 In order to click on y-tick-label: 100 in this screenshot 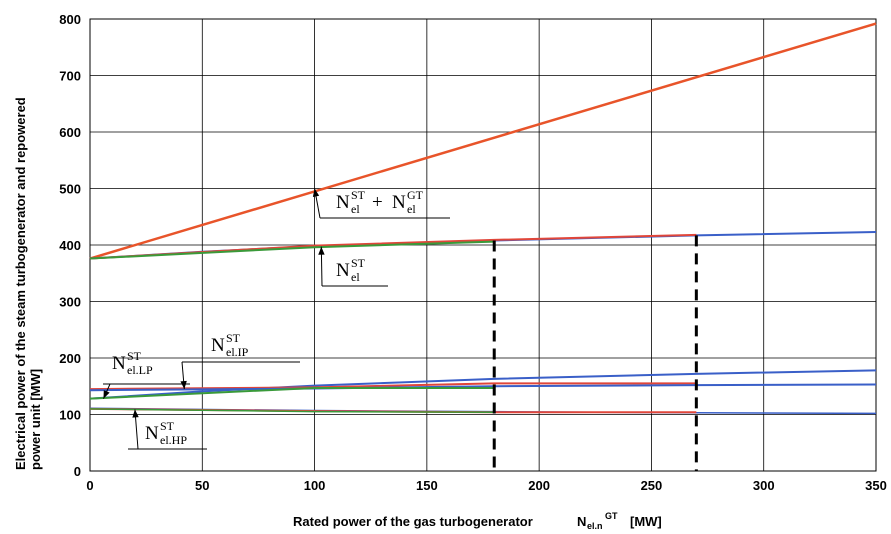, I will do `click(70, 415)`.